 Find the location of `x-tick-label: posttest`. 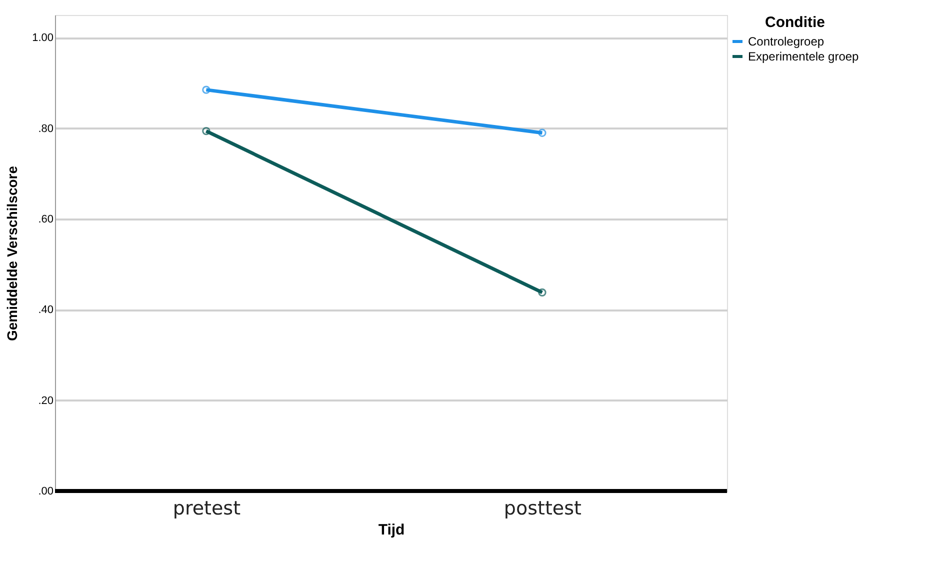

x-tick-label: posttest is located at coordinates (543, 509).